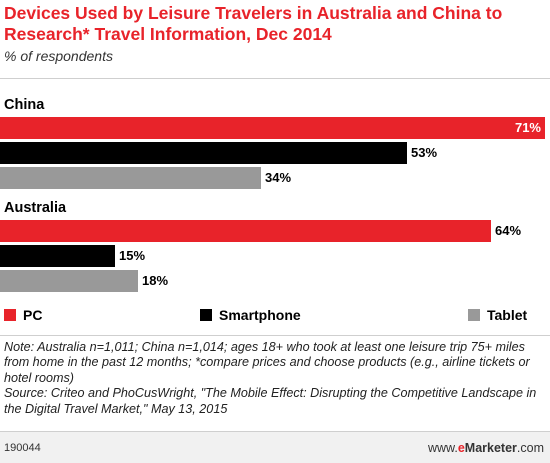  What do you see at coordinates (58, 56) in the screenshot?
I see `chart-subtitle: % of respondents` at bounding box center [58, 56].